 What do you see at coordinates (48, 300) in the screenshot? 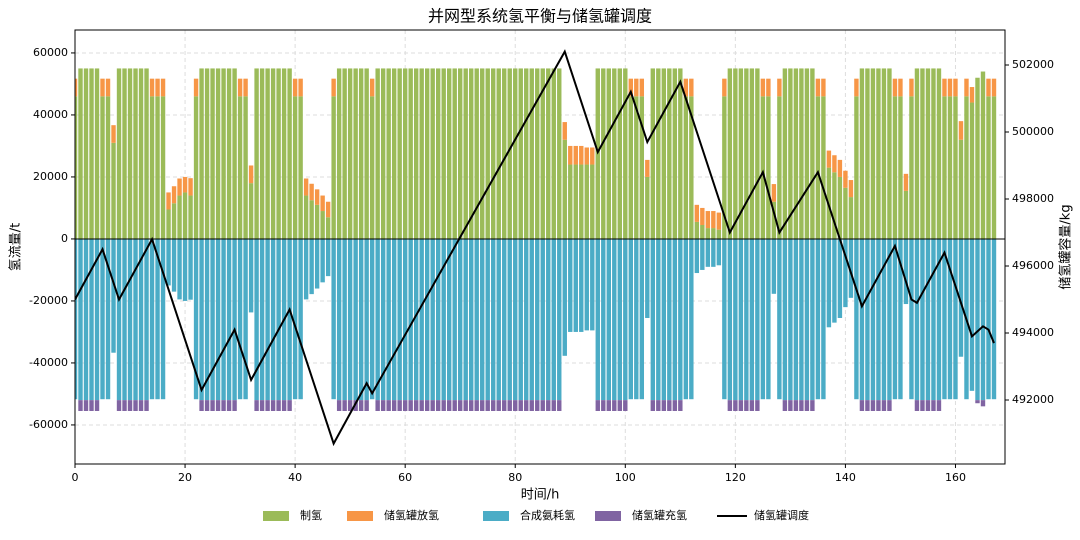
I see `y-tick-label: -20000` at bounding box center [48, 300].